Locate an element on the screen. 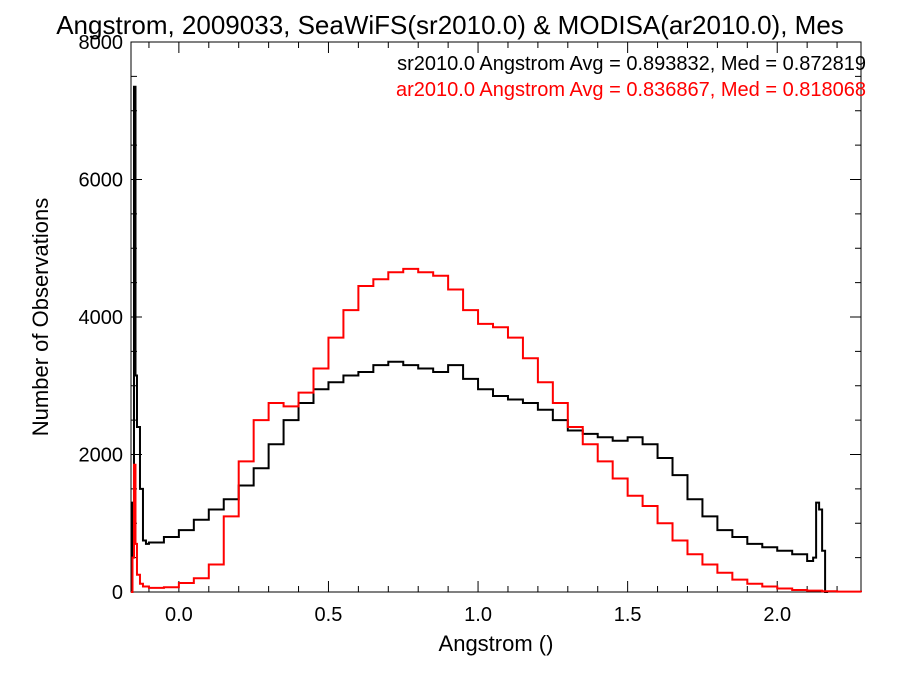 The image size is (900, 675). y-axis-label: Number of Observations is located at coordinates (40, 317).